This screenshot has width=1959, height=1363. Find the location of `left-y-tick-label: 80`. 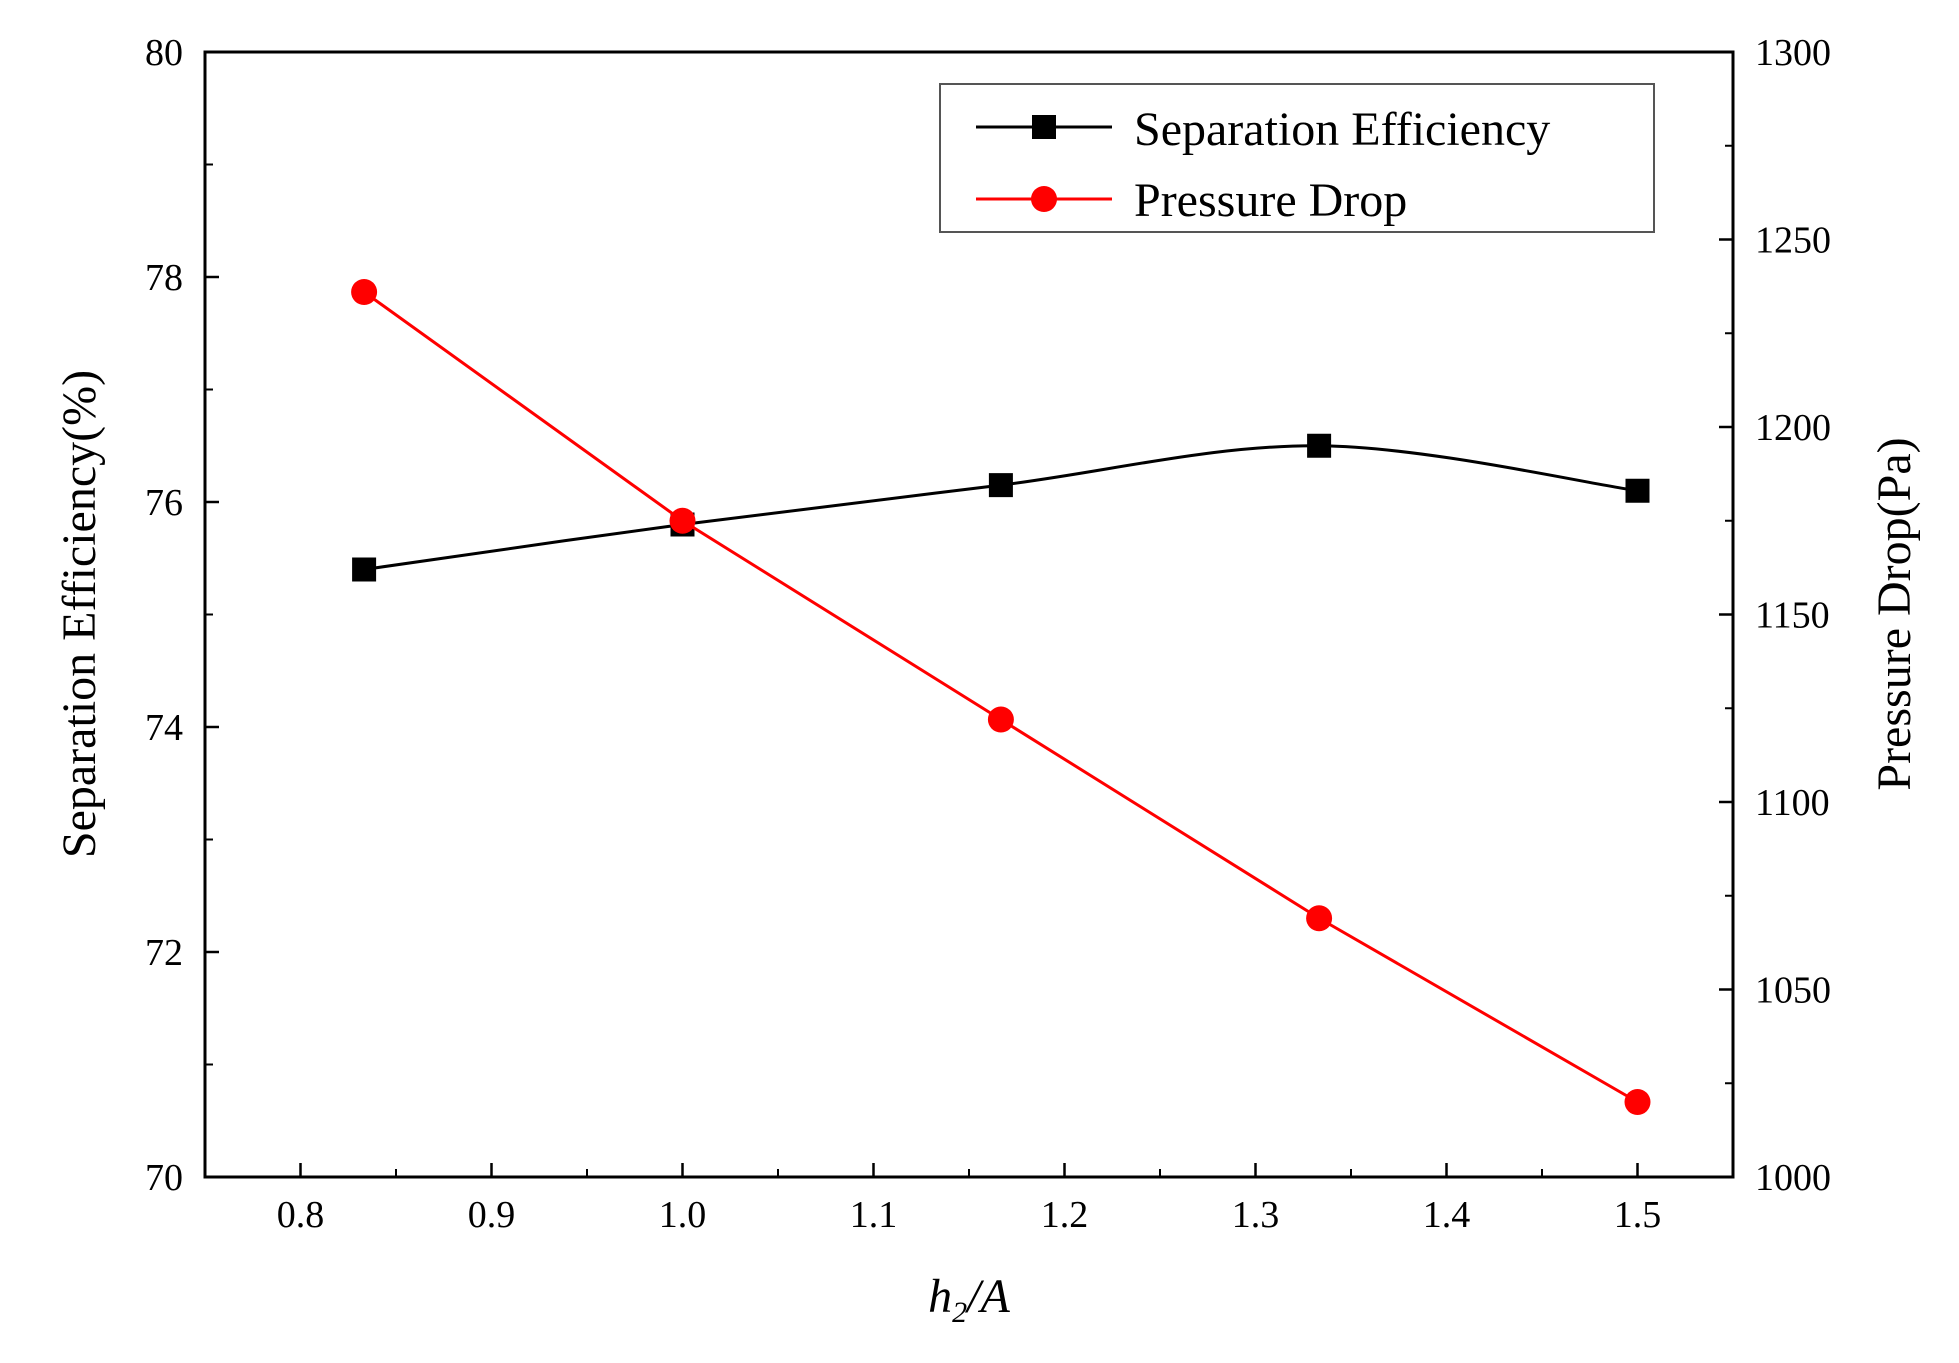

left-y-tick-label: 80 is located at coordinates (164, 53).